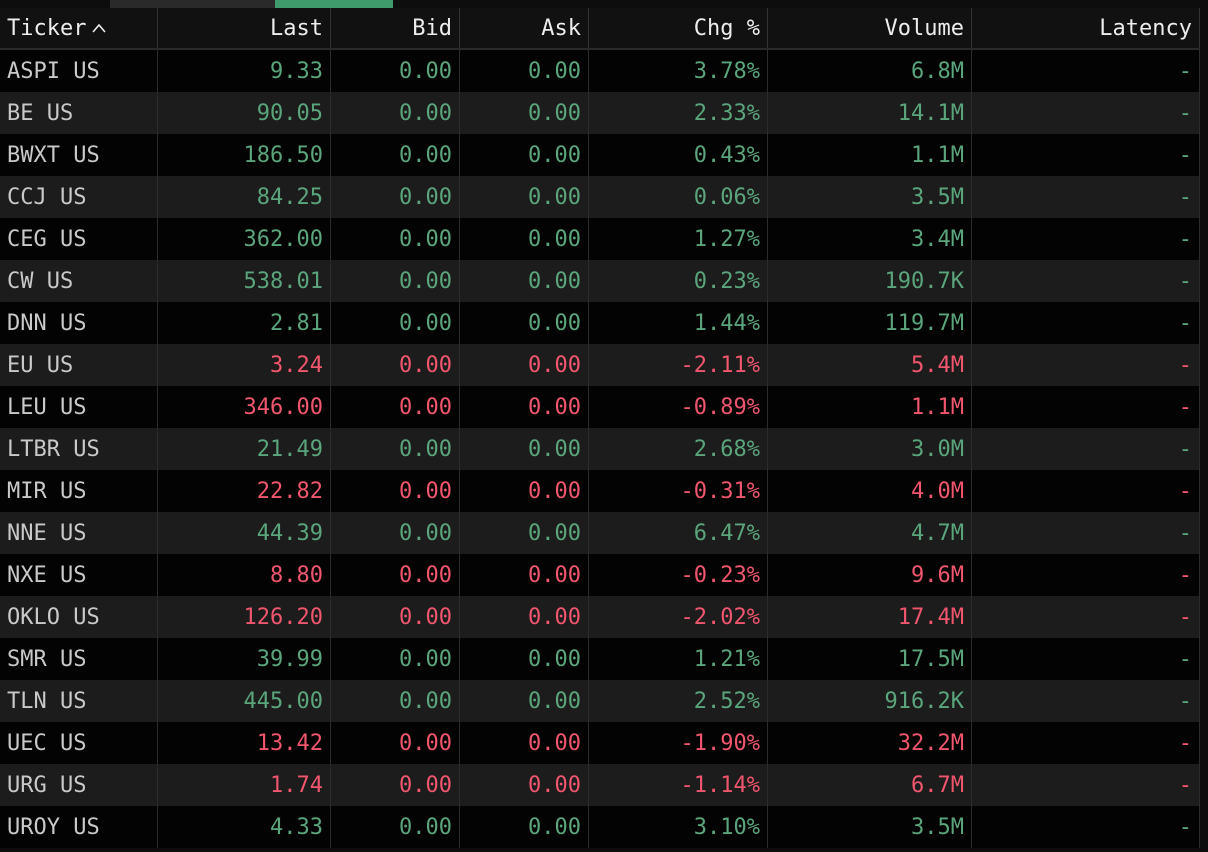 This screenshot has height=852, width=1208. I want to click on table-row: TLN US 445.00 0.00 0.00 2.52% 916.2K -, so click(600, 701).